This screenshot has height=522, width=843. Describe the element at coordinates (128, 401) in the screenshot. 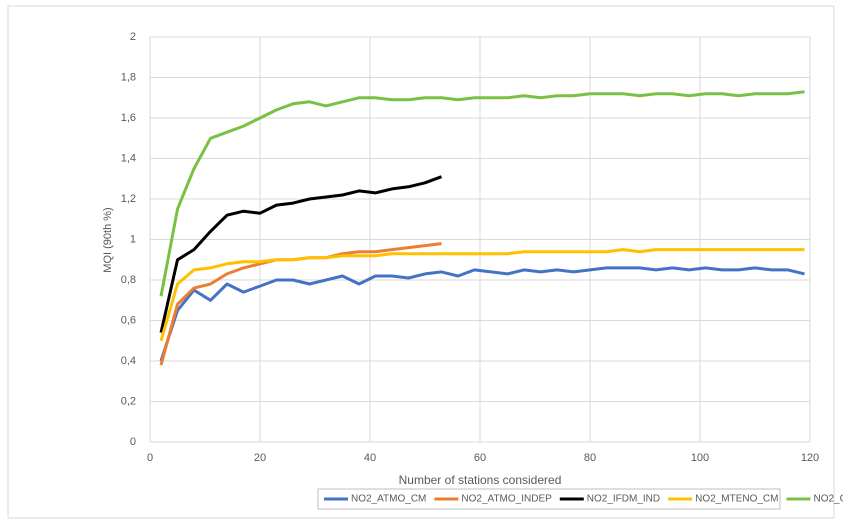

I see `y-tick-label: 0,2` at that location.